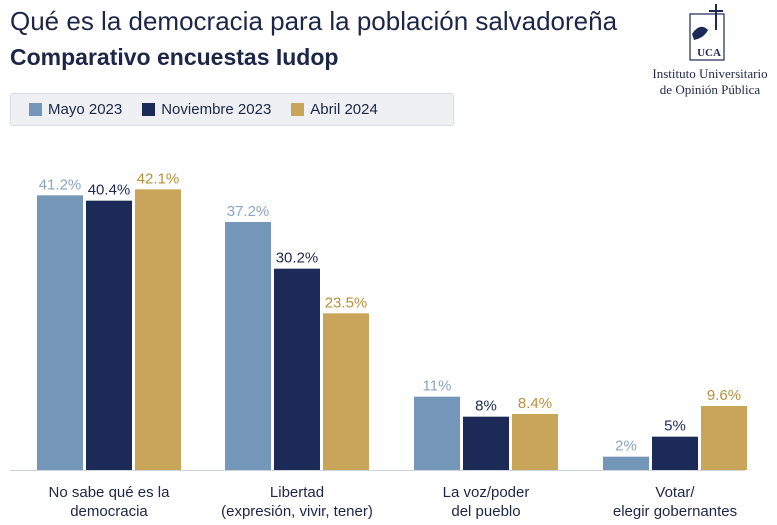 Image resolution: width=777 pixels, height=525 pixels. Describe the element at coordinates (485, 511) in the screenshot. I see `category-label: del pueblo` at that location.